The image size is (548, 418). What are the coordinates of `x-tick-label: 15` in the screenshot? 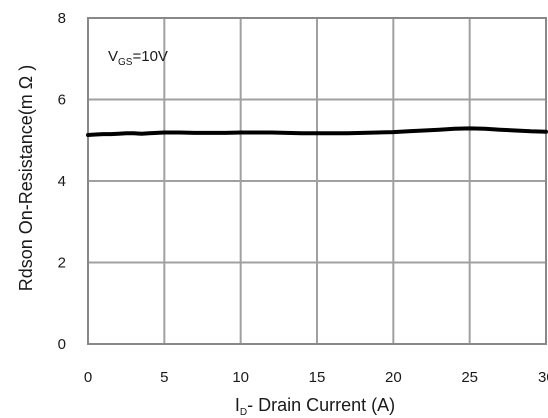 It's located at (317, 377).